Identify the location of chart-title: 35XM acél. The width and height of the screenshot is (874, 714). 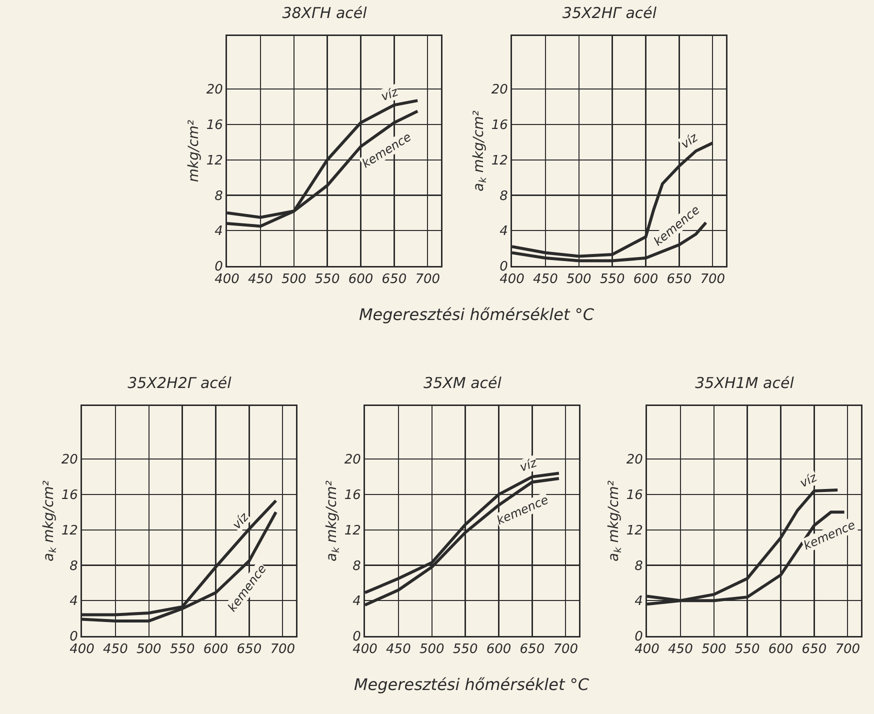
(463, 383).